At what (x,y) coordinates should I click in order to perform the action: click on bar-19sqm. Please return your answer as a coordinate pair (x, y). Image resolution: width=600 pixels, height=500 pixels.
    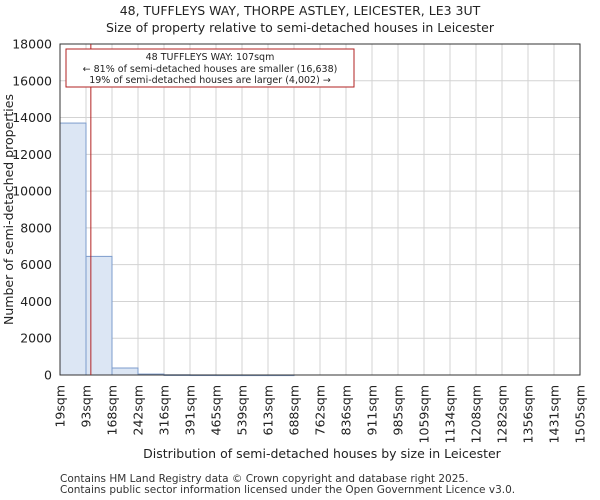
    Looking at the image, I should click on (73, 249).